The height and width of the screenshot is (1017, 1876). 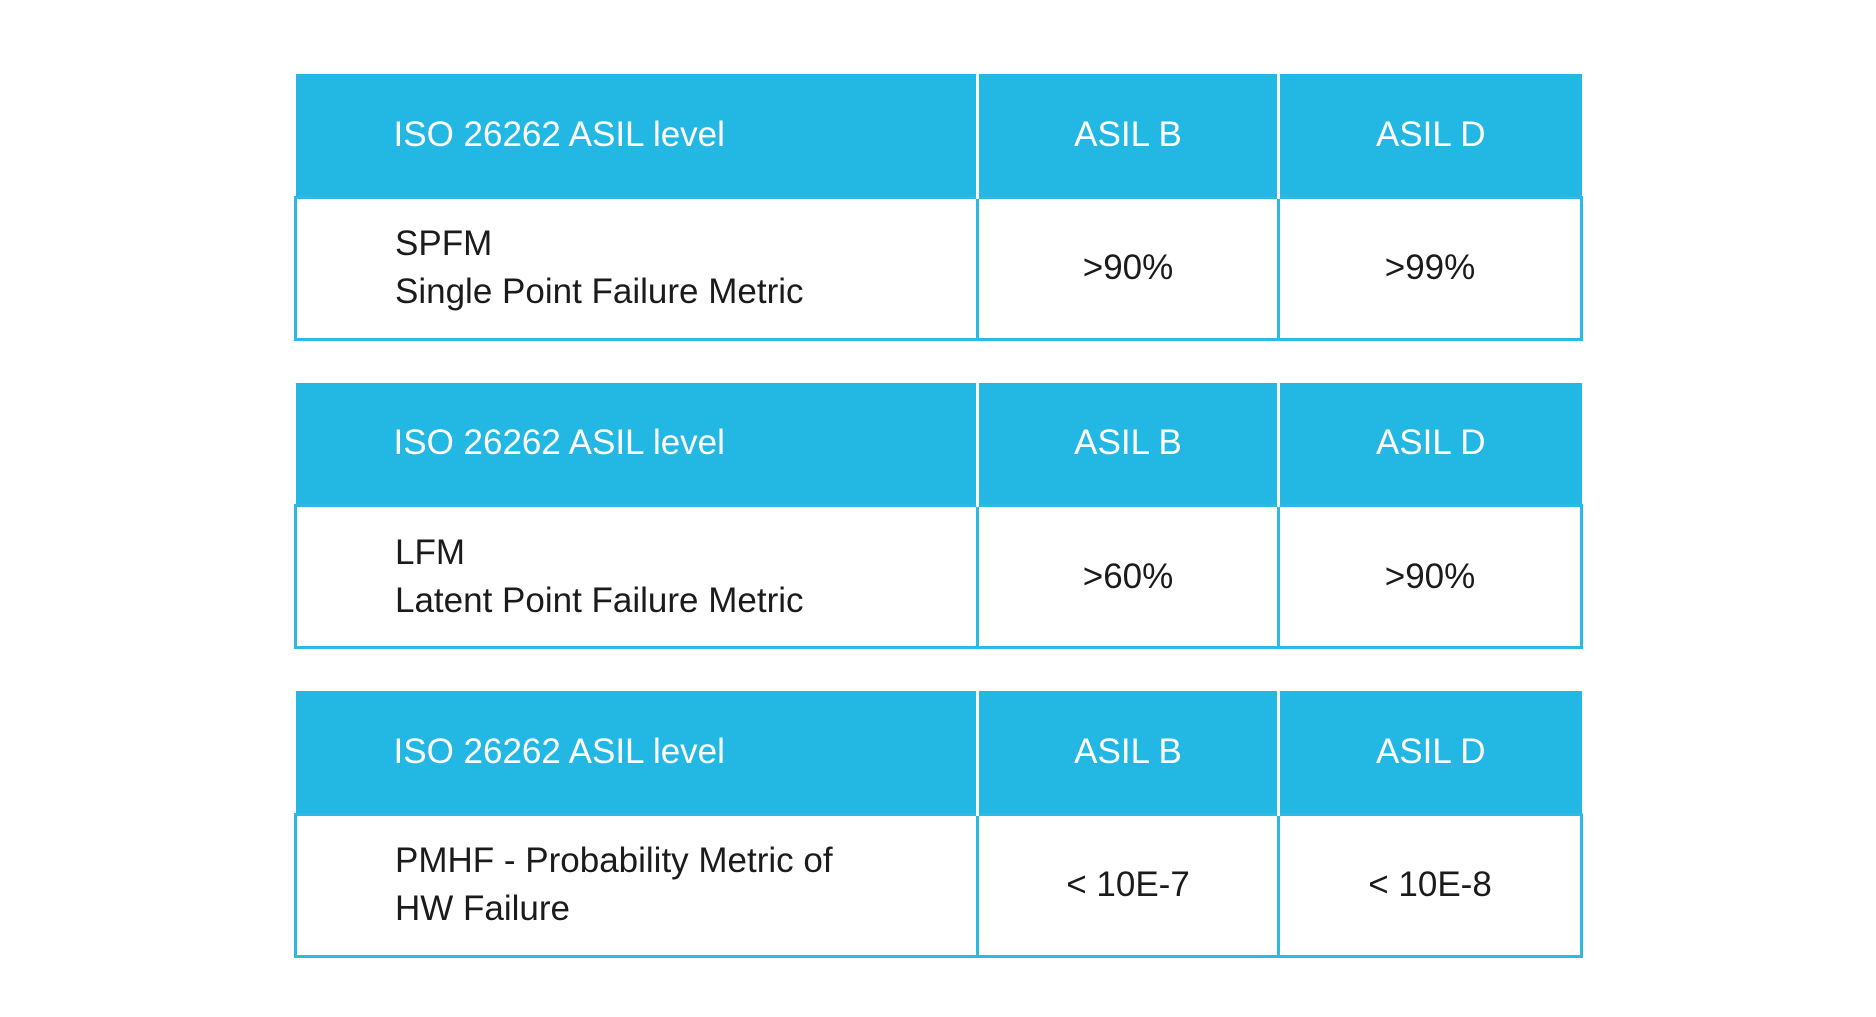 What do you see at coordinates (614, 860) in the screenshot?
I see `metric-name-line1: PMHF - Probability Metric of` at bounding box center [614, 860].